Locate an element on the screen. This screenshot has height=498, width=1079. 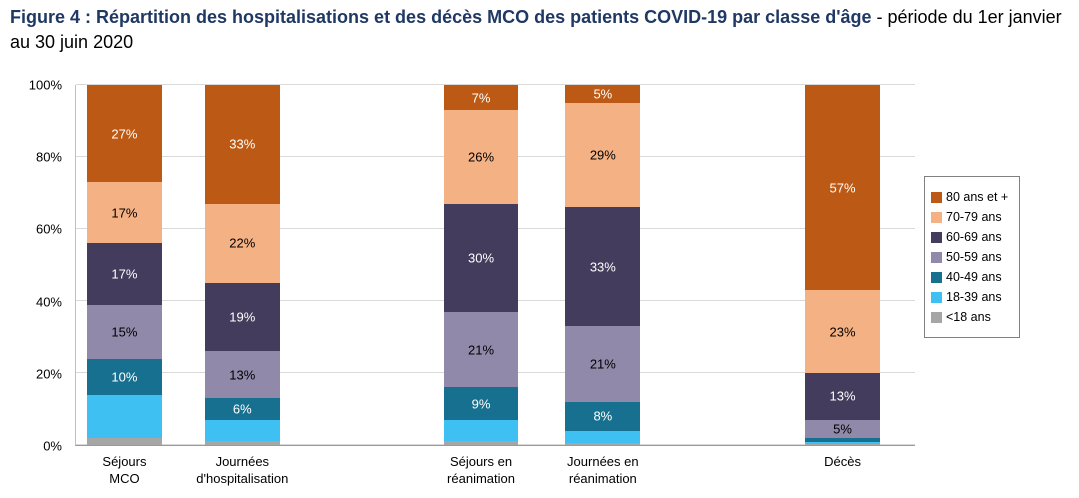
legend-item: <18 ans is located at coordinates (972, 317).